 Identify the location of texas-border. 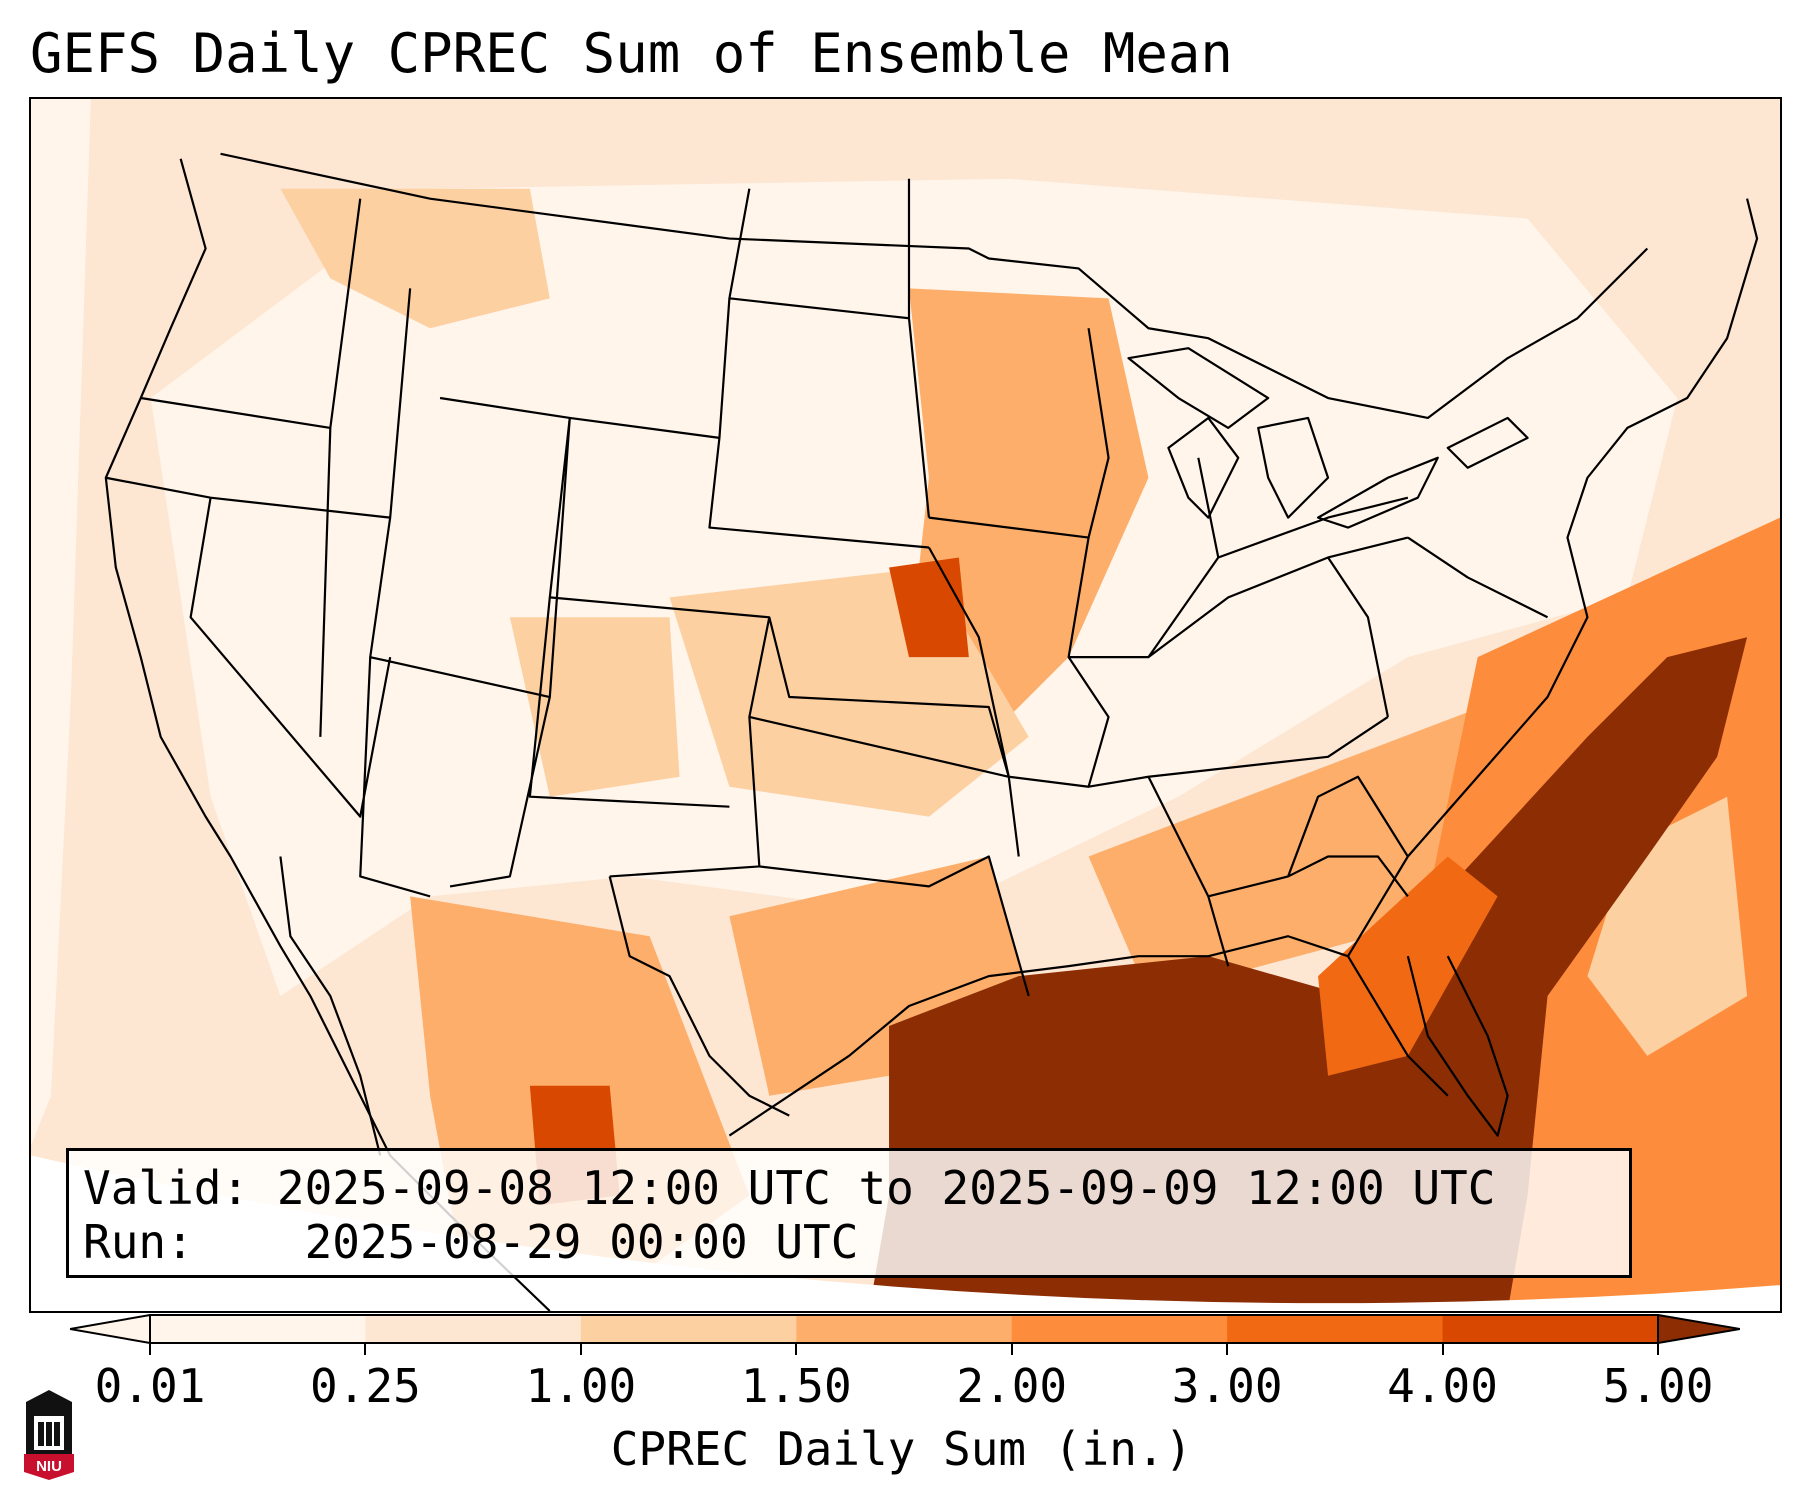
(819, 986).